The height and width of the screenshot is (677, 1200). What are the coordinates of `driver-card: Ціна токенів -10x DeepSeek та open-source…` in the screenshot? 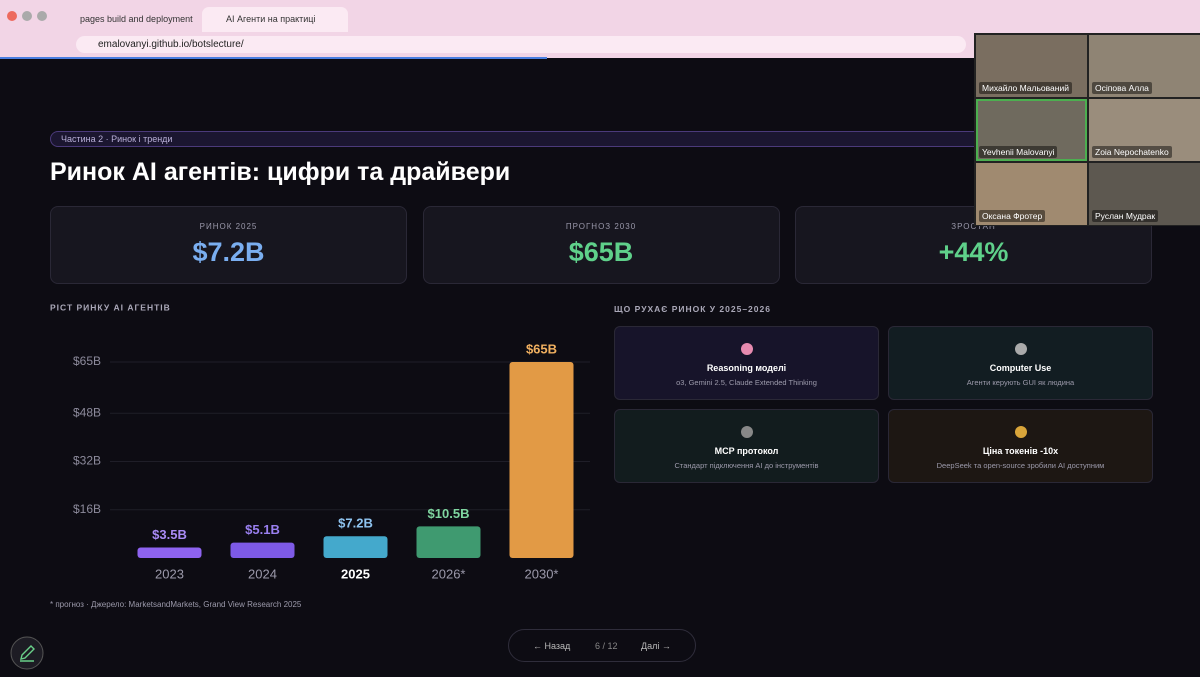 It's located at (1020, 446).